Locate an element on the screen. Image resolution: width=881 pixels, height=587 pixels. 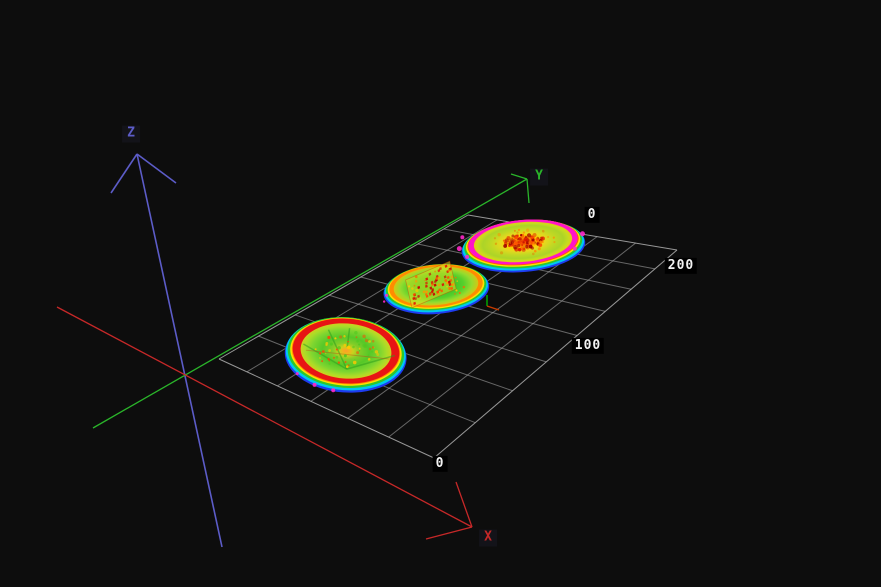
disc-far-right-surface is located at coordinates (523, 242).